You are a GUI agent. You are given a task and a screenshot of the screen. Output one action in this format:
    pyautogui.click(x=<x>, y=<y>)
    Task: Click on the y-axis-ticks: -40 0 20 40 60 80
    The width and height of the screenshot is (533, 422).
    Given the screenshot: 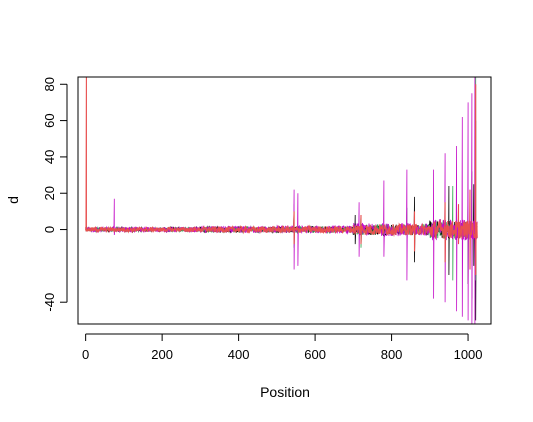 What is the action you would take?
    pyautogui.click(x=54, y=194)
    